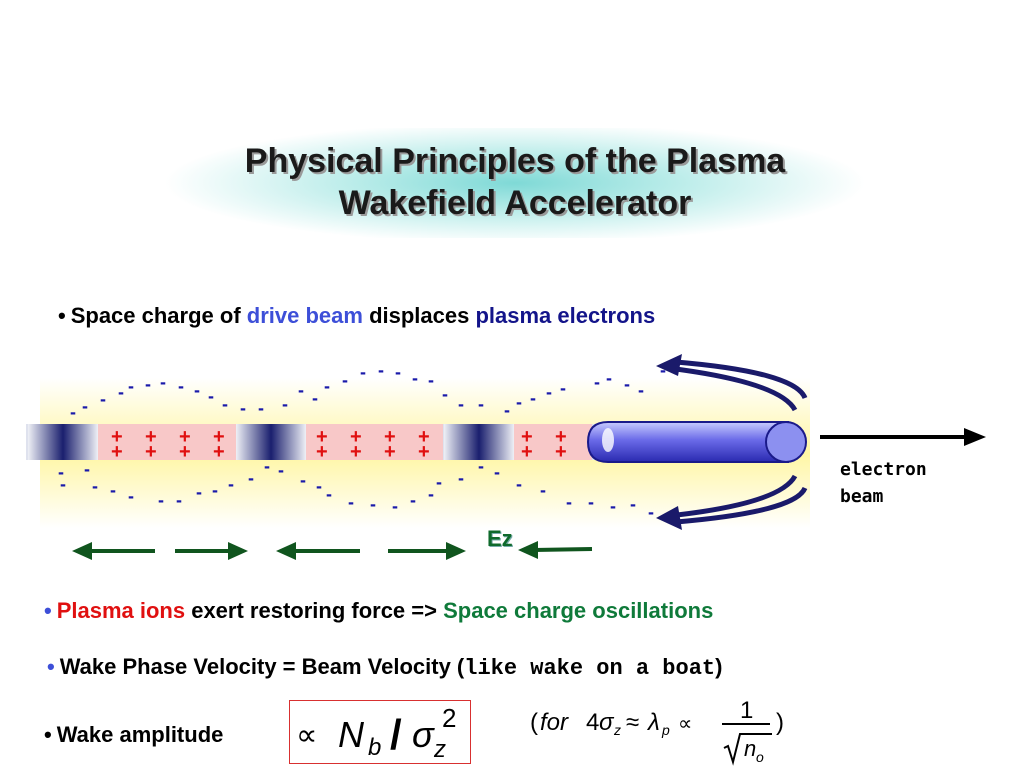 The image size is (1024, 773). Describe the element at coordinates (351, 734) in the screenshot. I see `n-symbol: N` at that location.